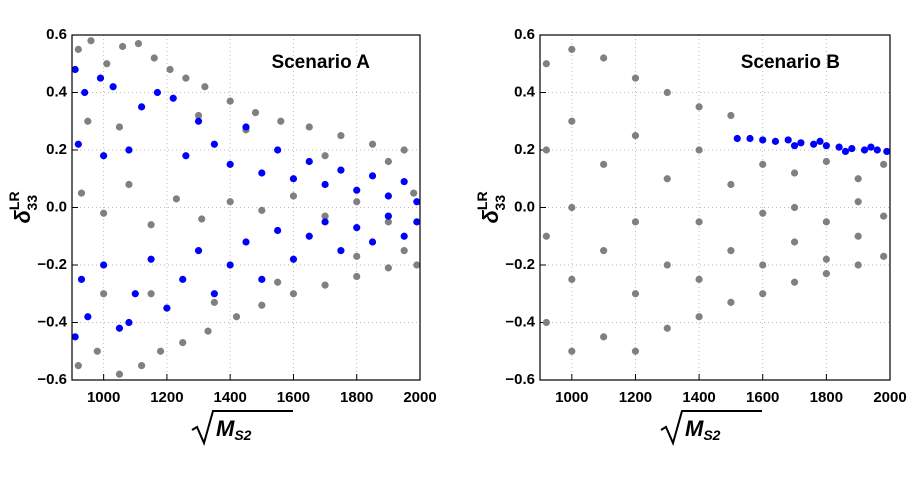 Image resolution: width=908 pixels, height=480 pixels. I want to click on sqrt-sign, so click(711, 428).